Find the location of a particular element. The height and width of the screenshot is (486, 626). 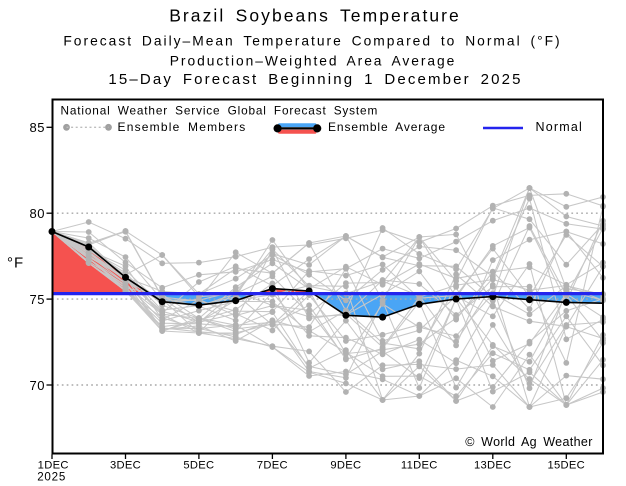

svg-text: °F is located at coordinates (15, 263).